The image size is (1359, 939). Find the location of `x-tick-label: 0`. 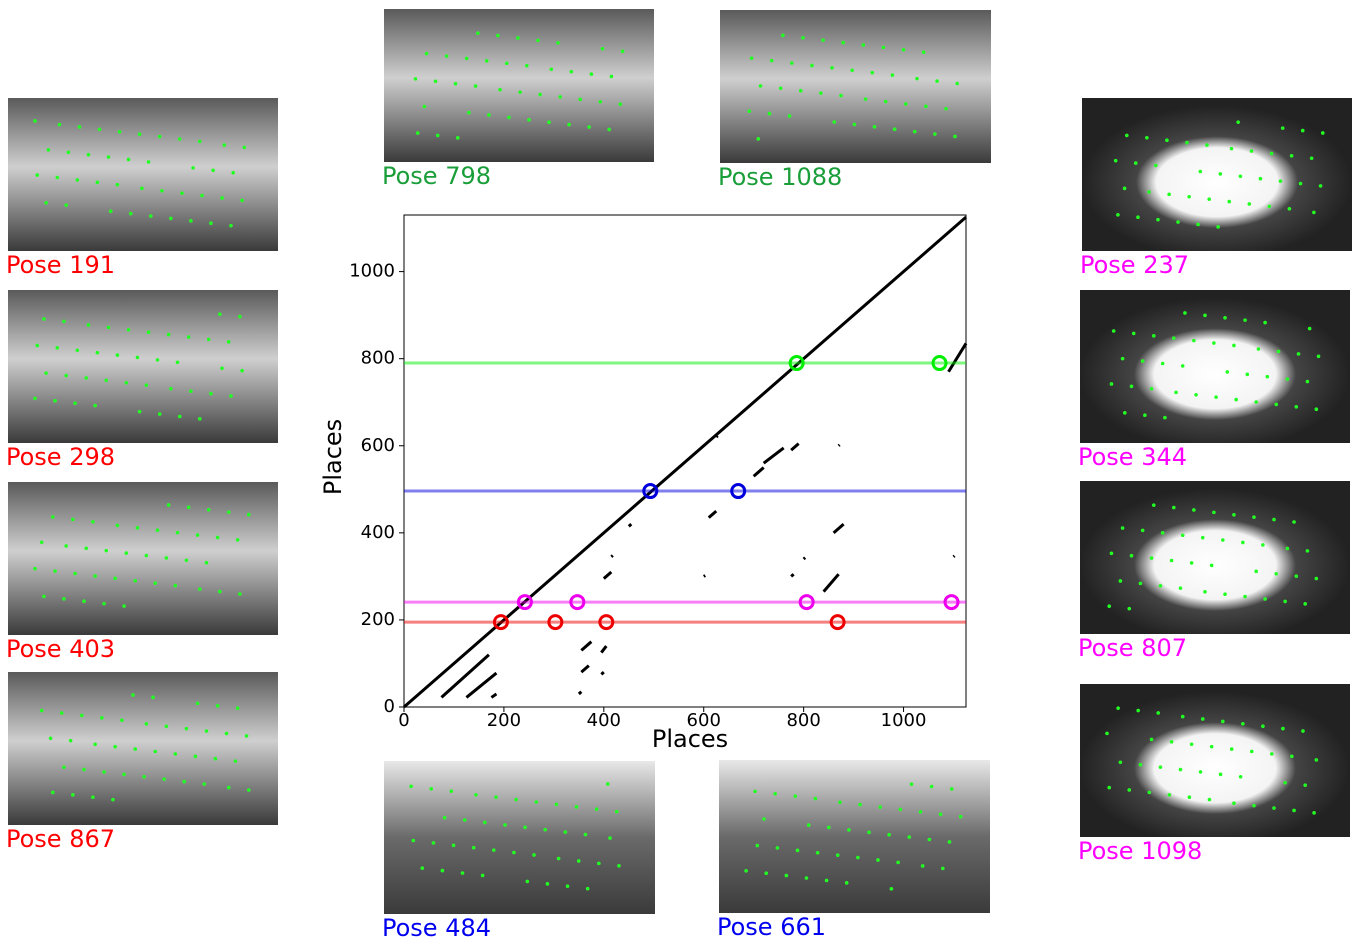

x-tick-label: 0 is located at coordinates (403, 720).